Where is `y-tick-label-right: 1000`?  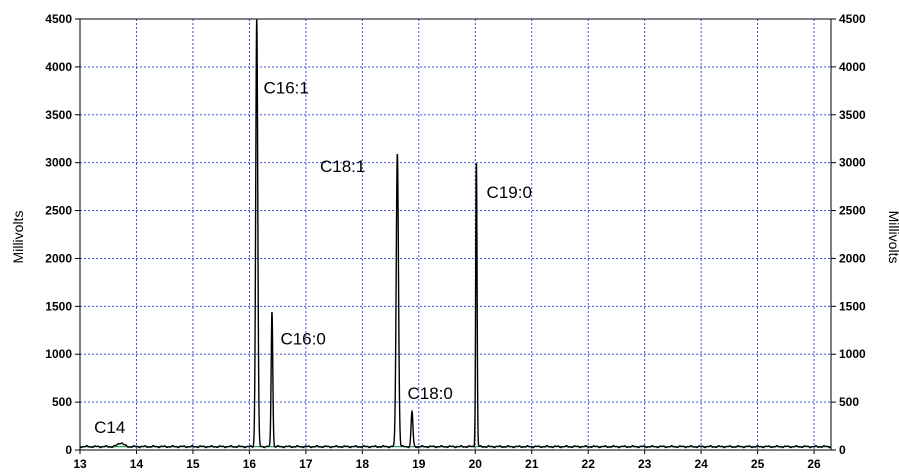 y-tick-label-right: 1000 is located at coordinates (852, 354).